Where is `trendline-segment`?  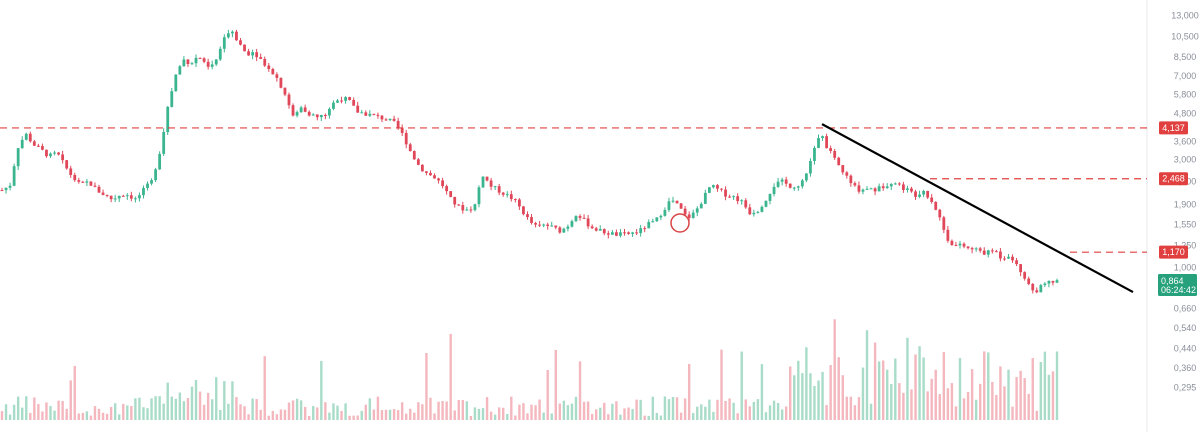 trendline-segment is located at coordinates (977, 208).